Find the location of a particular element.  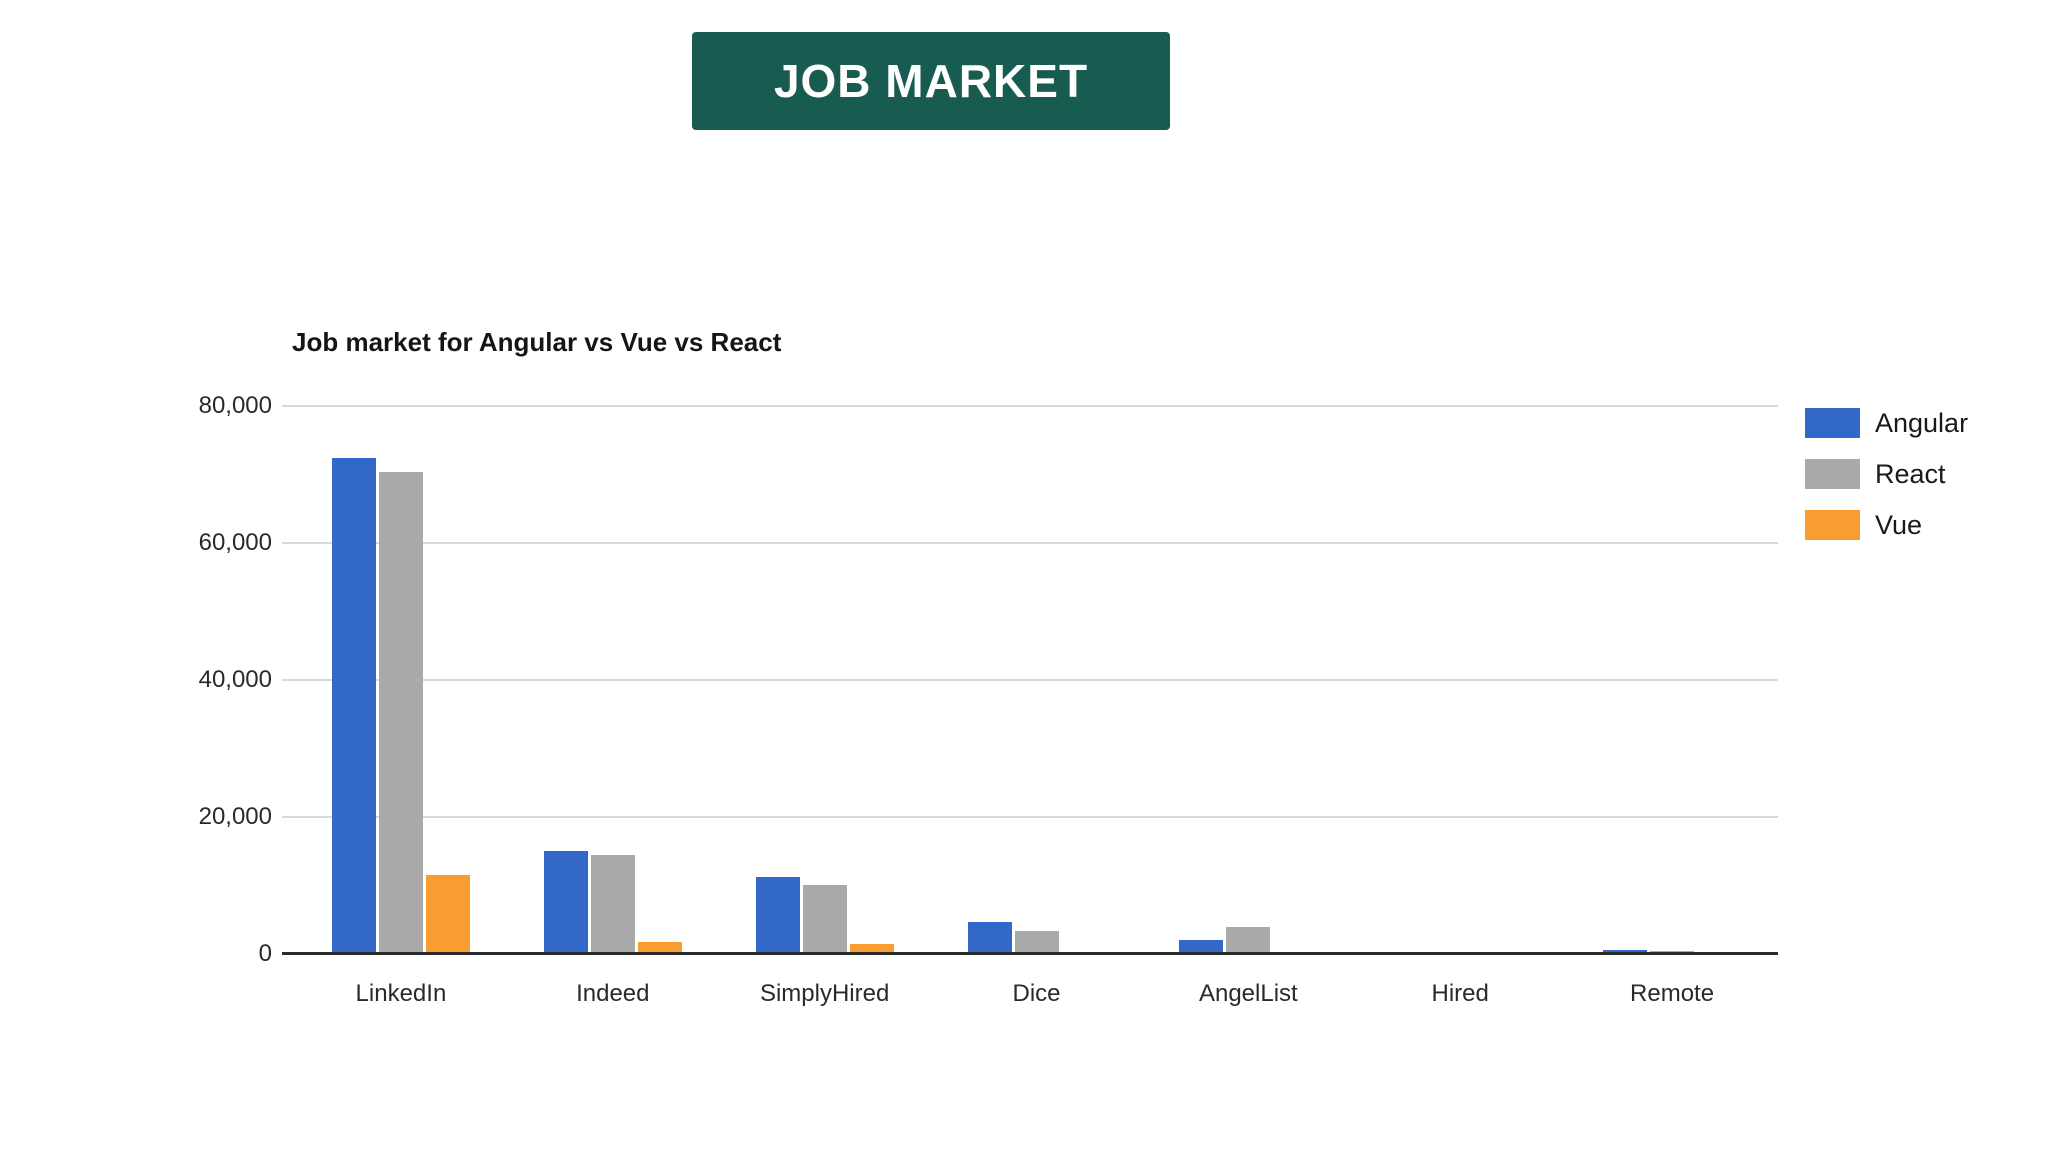

legend-item-react: React is located at coordinates (1886, 474).